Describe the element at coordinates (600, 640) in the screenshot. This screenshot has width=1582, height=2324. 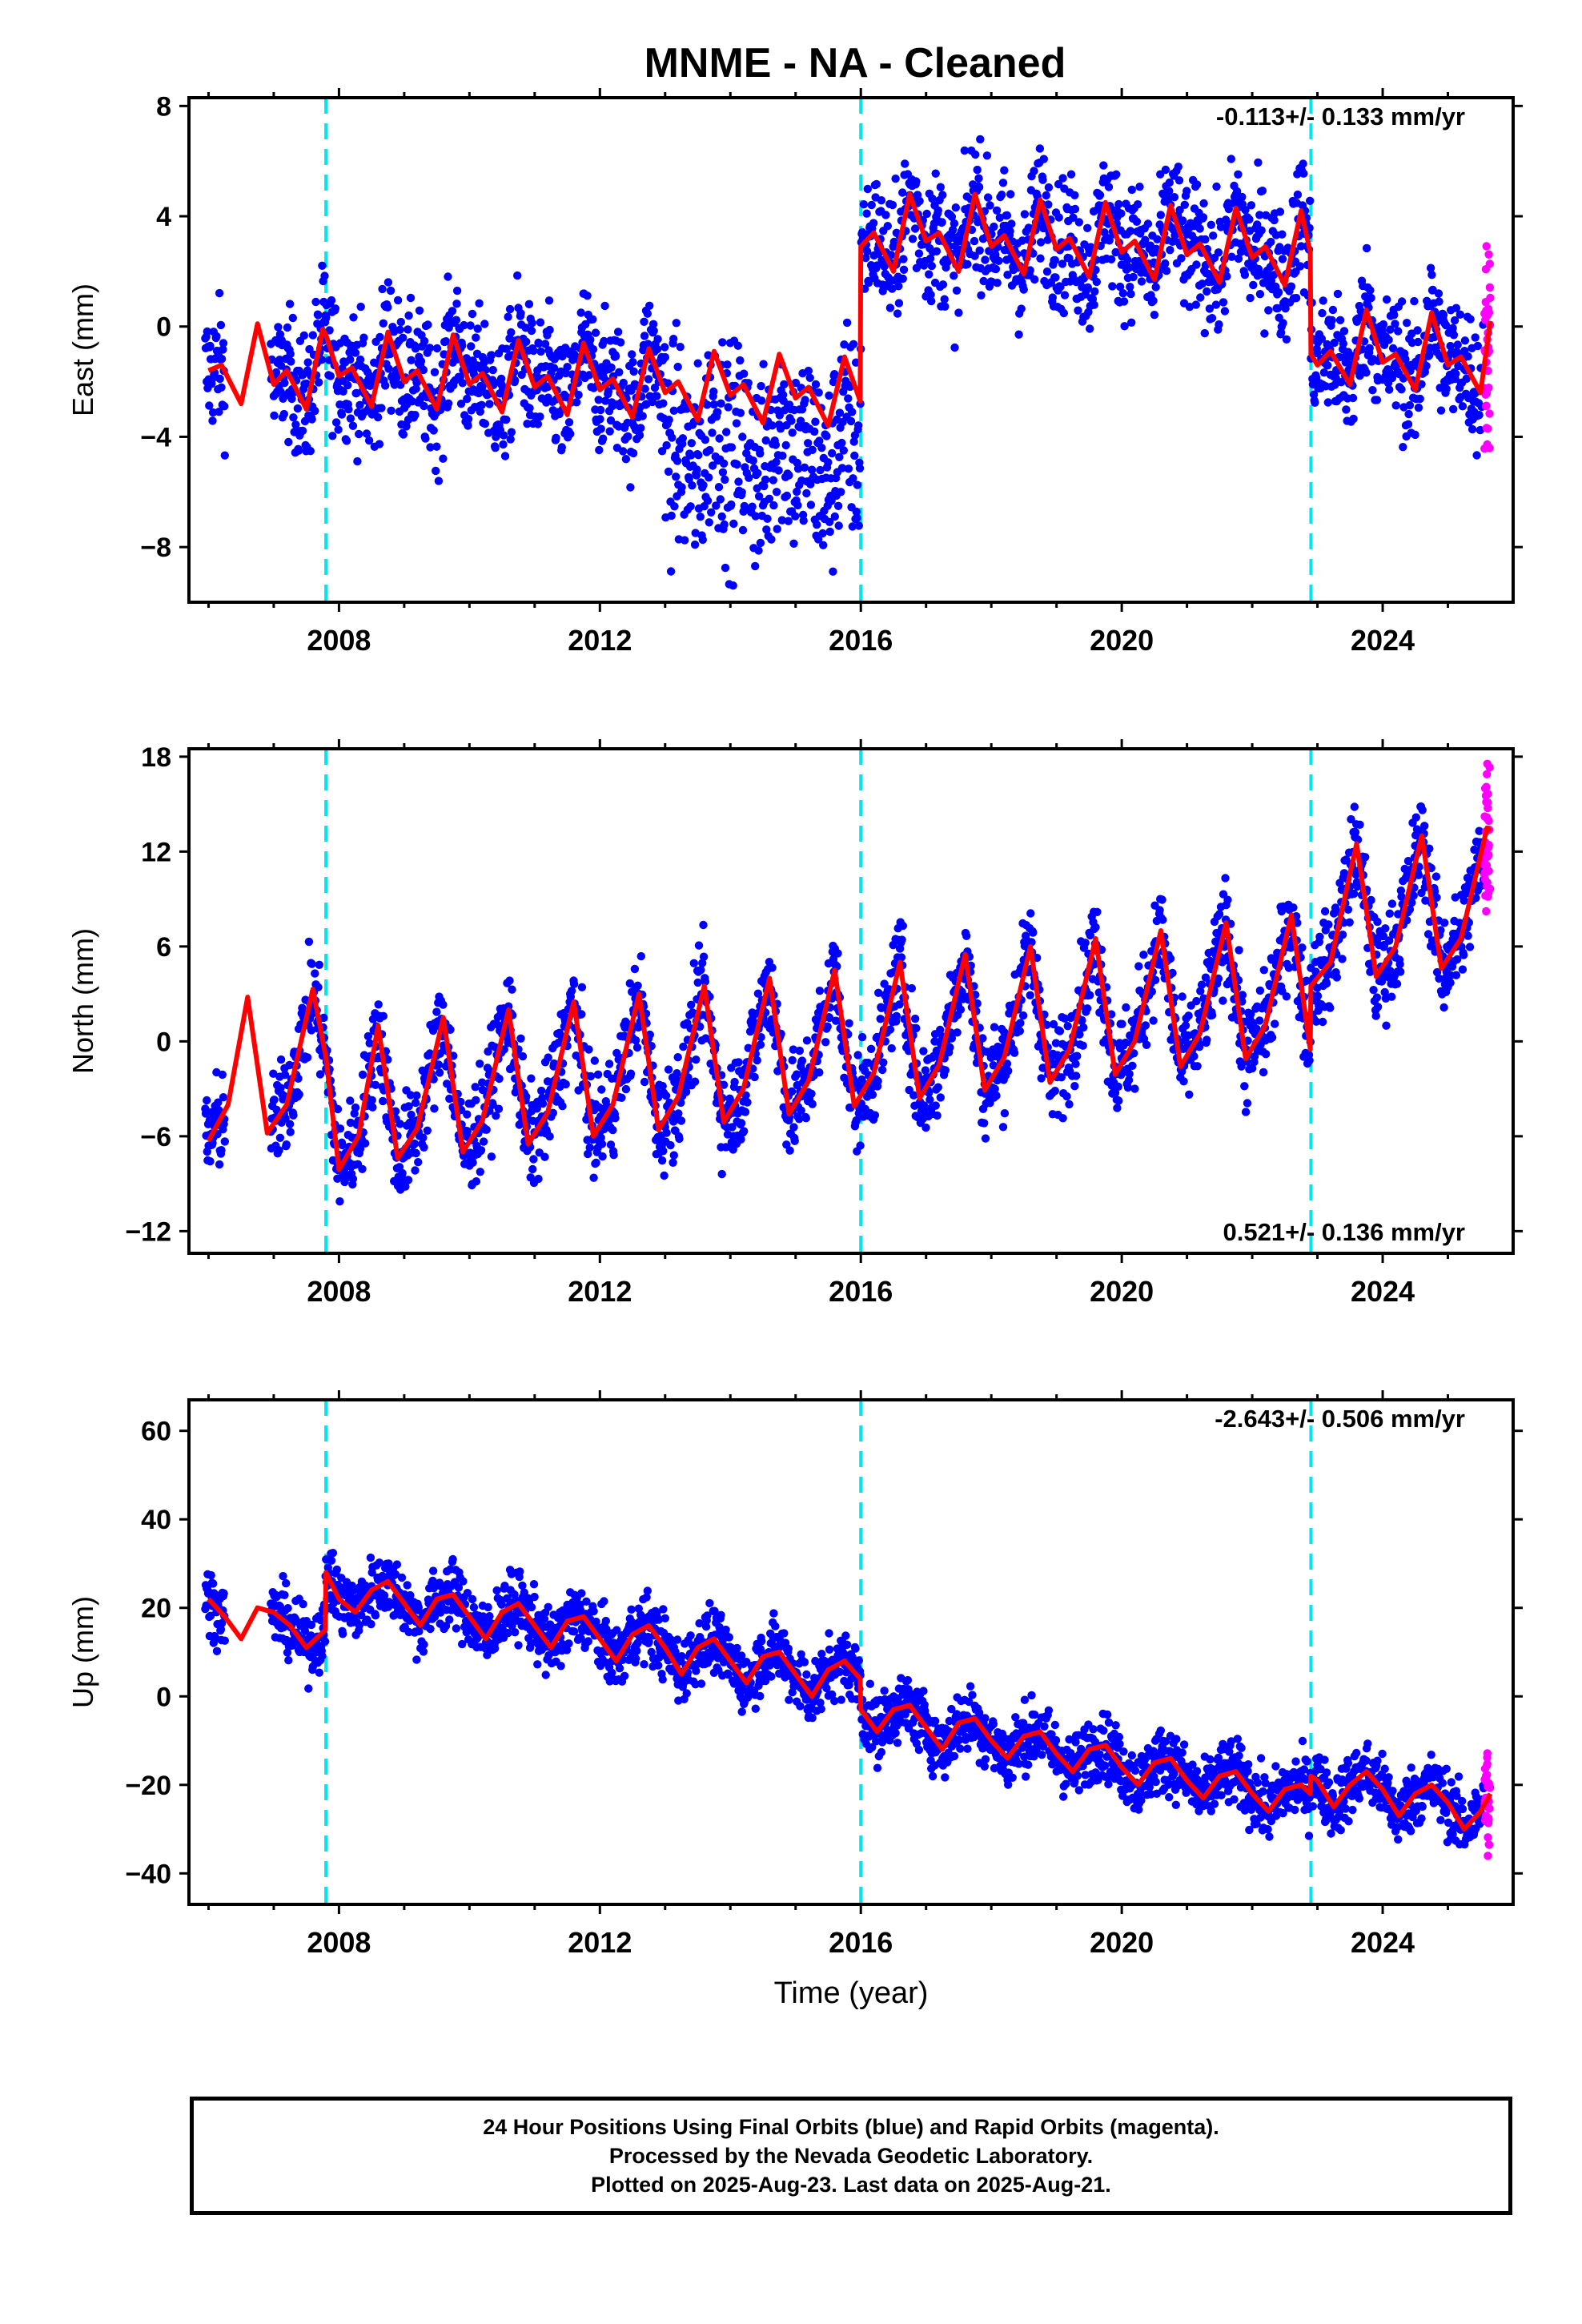
I see `x-tick-label: 2012` at that location.